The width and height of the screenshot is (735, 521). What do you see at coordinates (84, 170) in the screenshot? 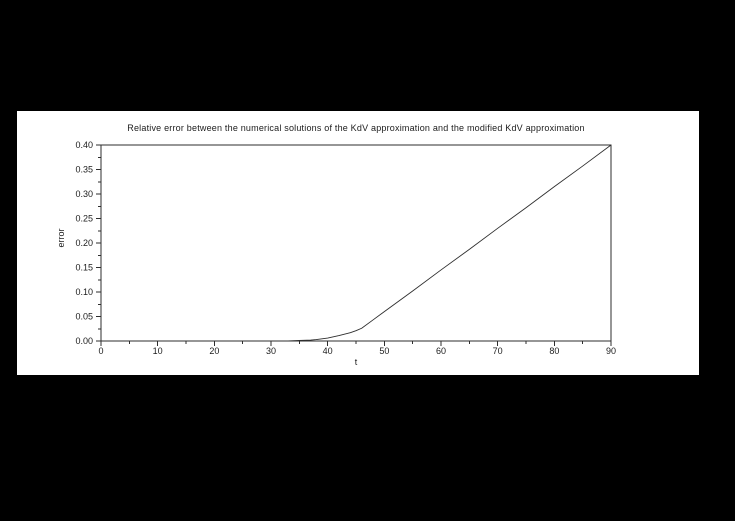
I see `y-tick-label: 0.35` at bounding box center [84, 170].